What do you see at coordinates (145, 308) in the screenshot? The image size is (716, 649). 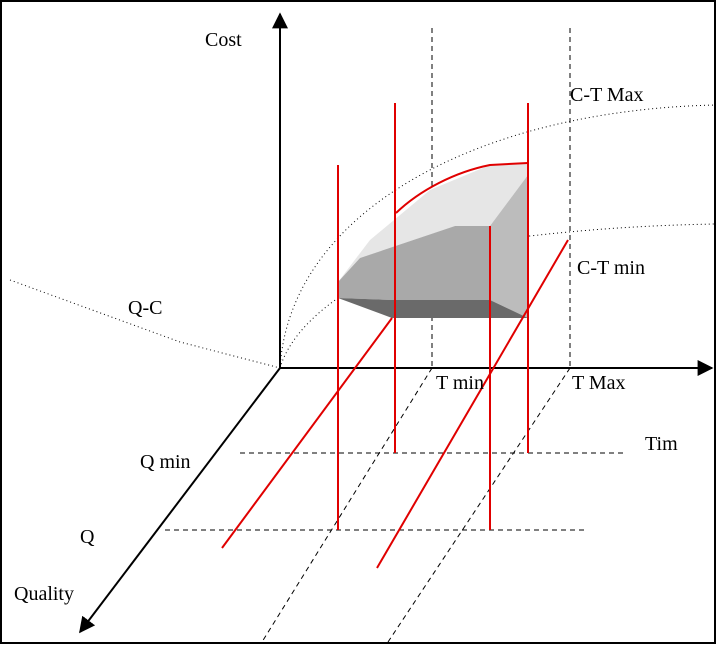 I see `qc-label: Q-C` at bounding box center [145, 308].